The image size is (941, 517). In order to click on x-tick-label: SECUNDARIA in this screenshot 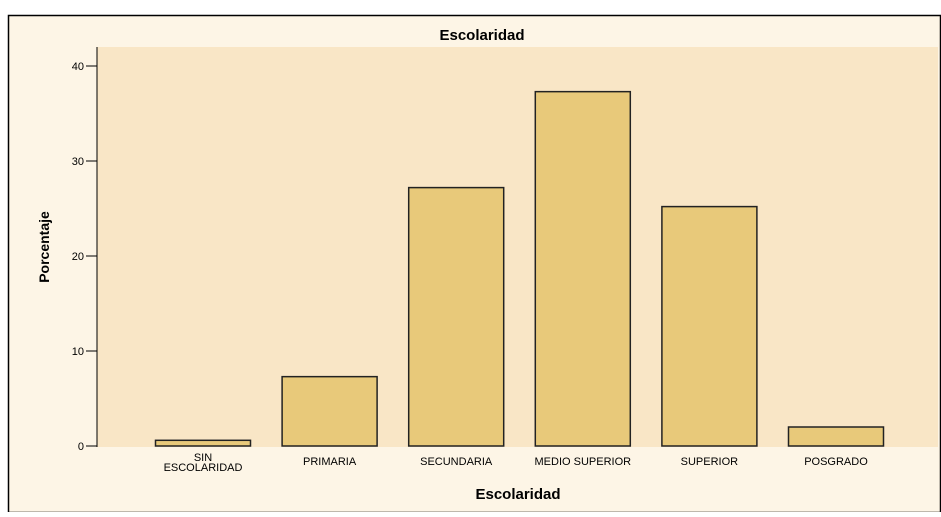, I will do `click(456, 462)`.